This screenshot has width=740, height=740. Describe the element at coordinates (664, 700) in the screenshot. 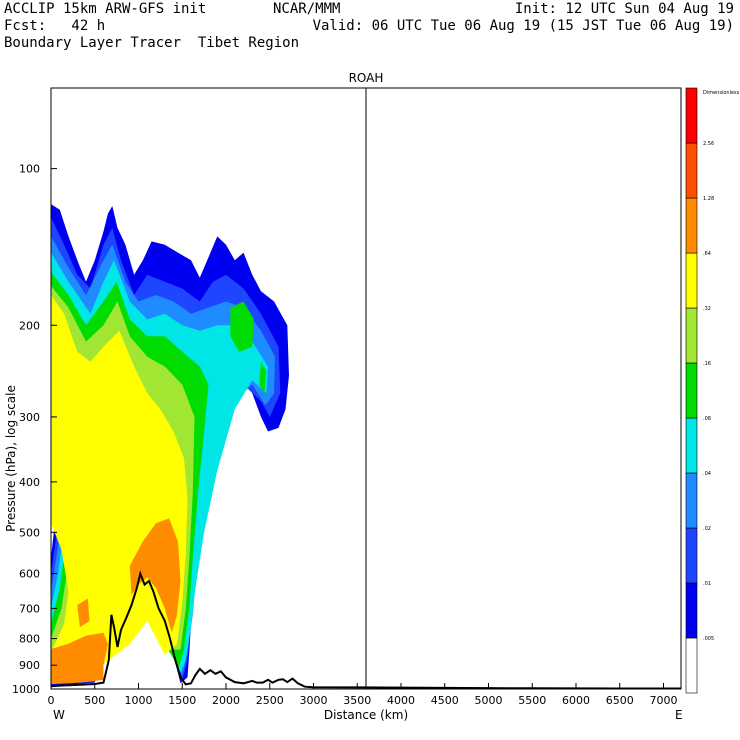

I see `x-tick-label: 7000` at that location.